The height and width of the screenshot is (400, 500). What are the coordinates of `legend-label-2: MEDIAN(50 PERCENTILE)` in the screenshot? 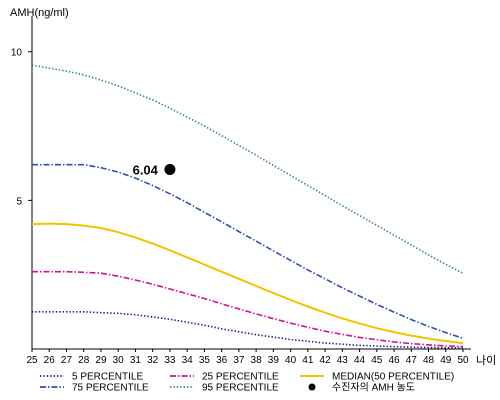 It's located at (393, 377).